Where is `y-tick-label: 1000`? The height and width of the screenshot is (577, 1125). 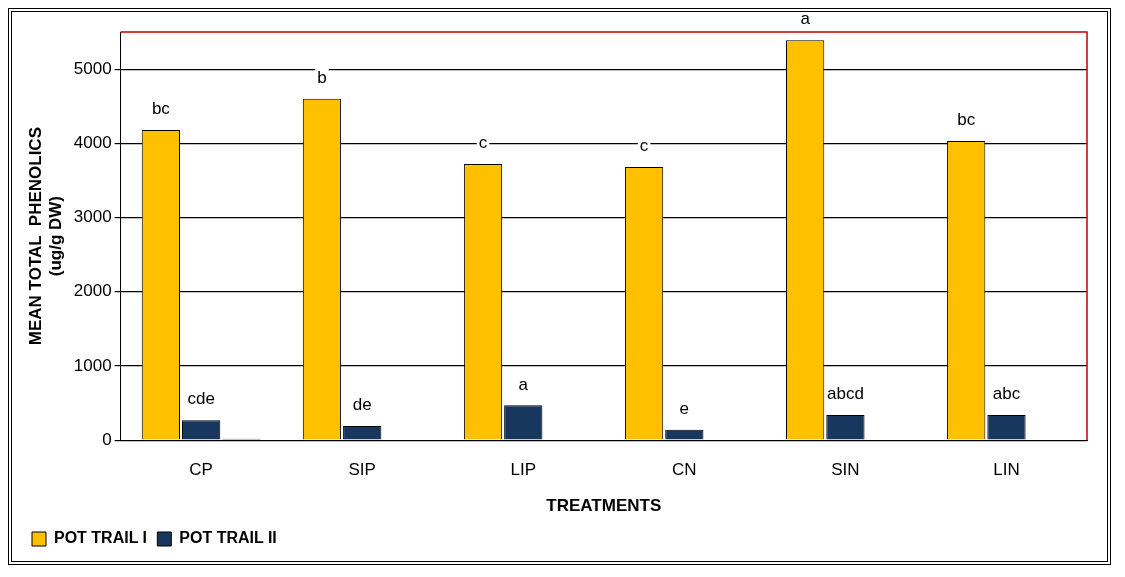
y-tick-label: 1000 is located at coordinates (92, 365).